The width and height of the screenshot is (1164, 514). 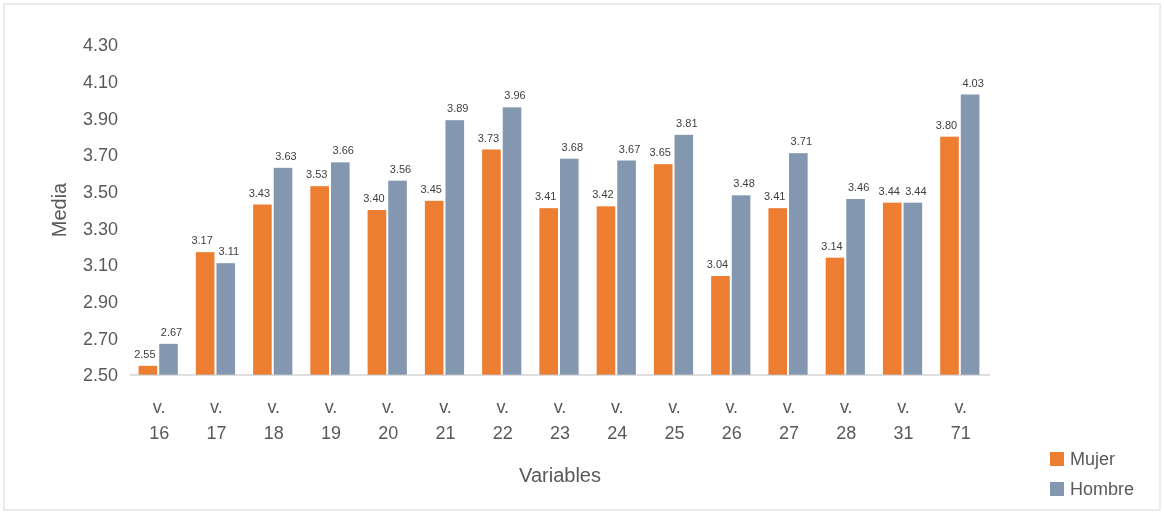 What do you see at coordinates (216, 420) in the screenshot?
I see `x-tick-label: v. 17` at bounding box center [216, 420].